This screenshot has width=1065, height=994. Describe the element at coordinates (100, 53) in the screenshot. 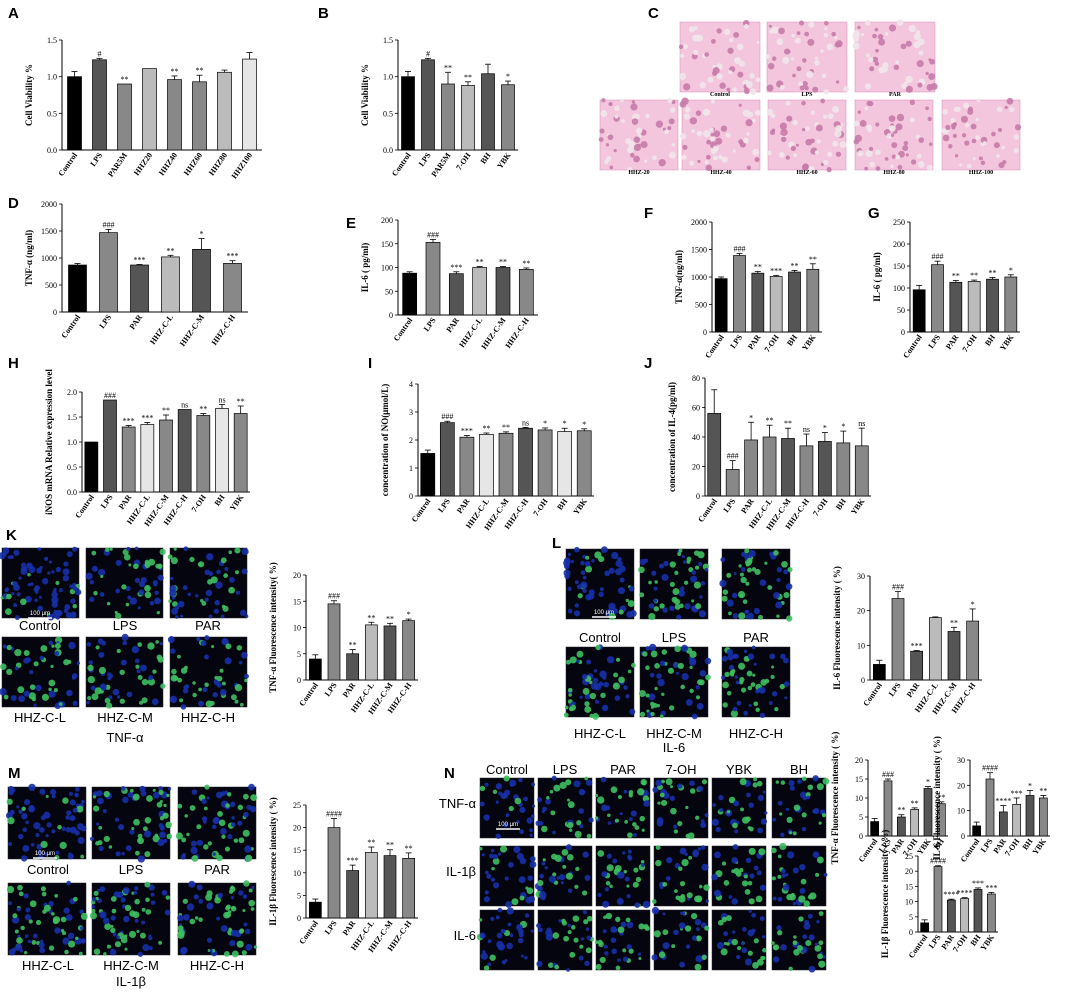

I see `significance-label: #` at that location.